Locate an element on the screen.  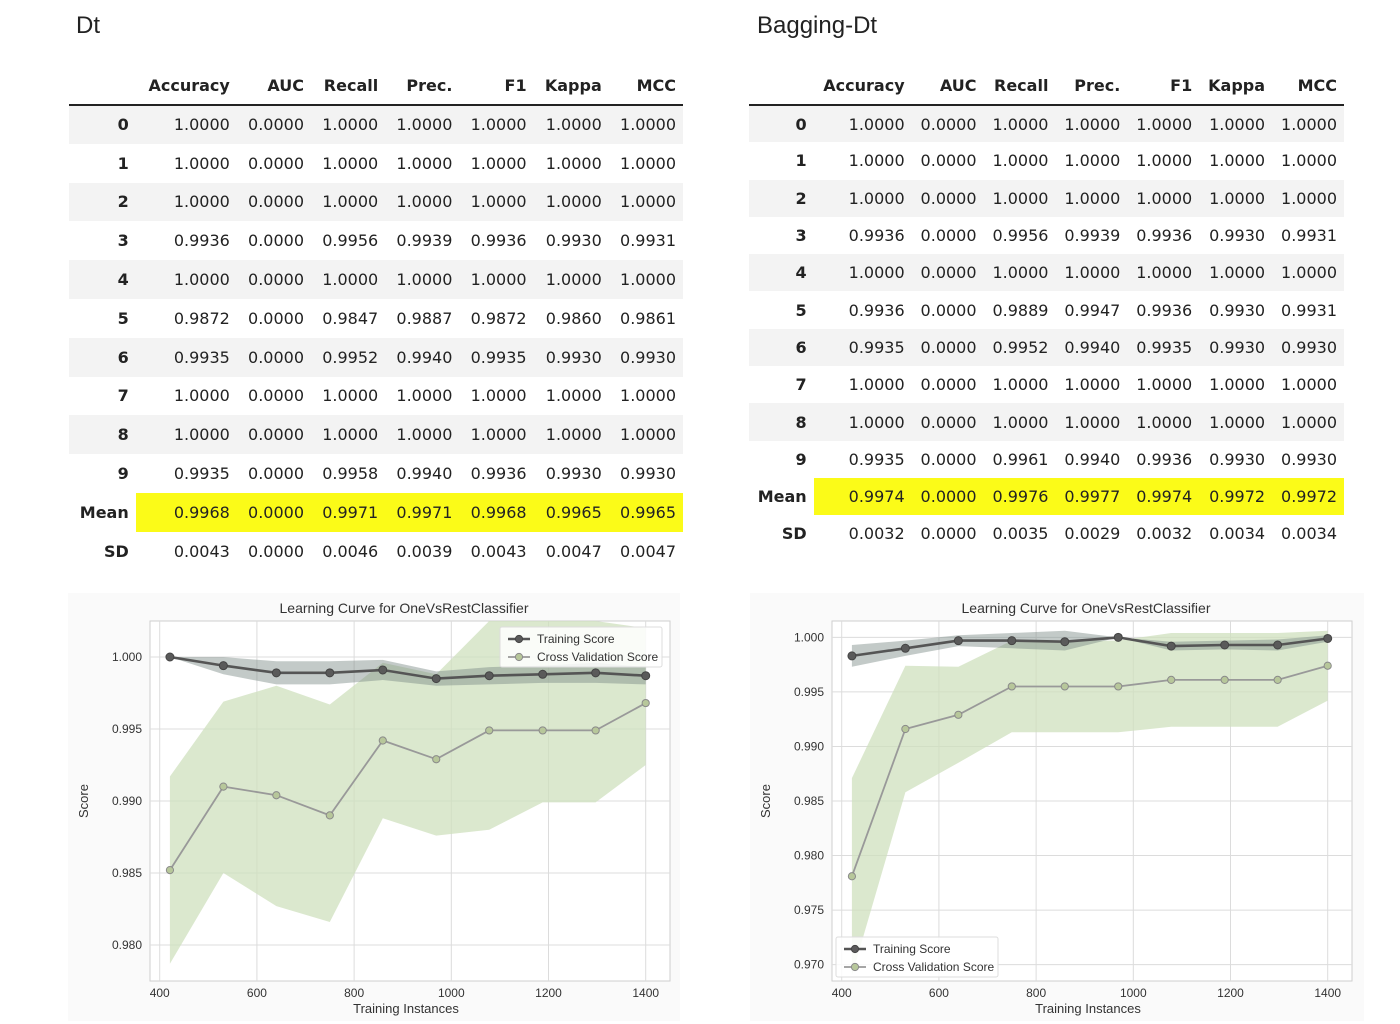
y-tick-label: 0.970 is located at coordinates (809, 965).